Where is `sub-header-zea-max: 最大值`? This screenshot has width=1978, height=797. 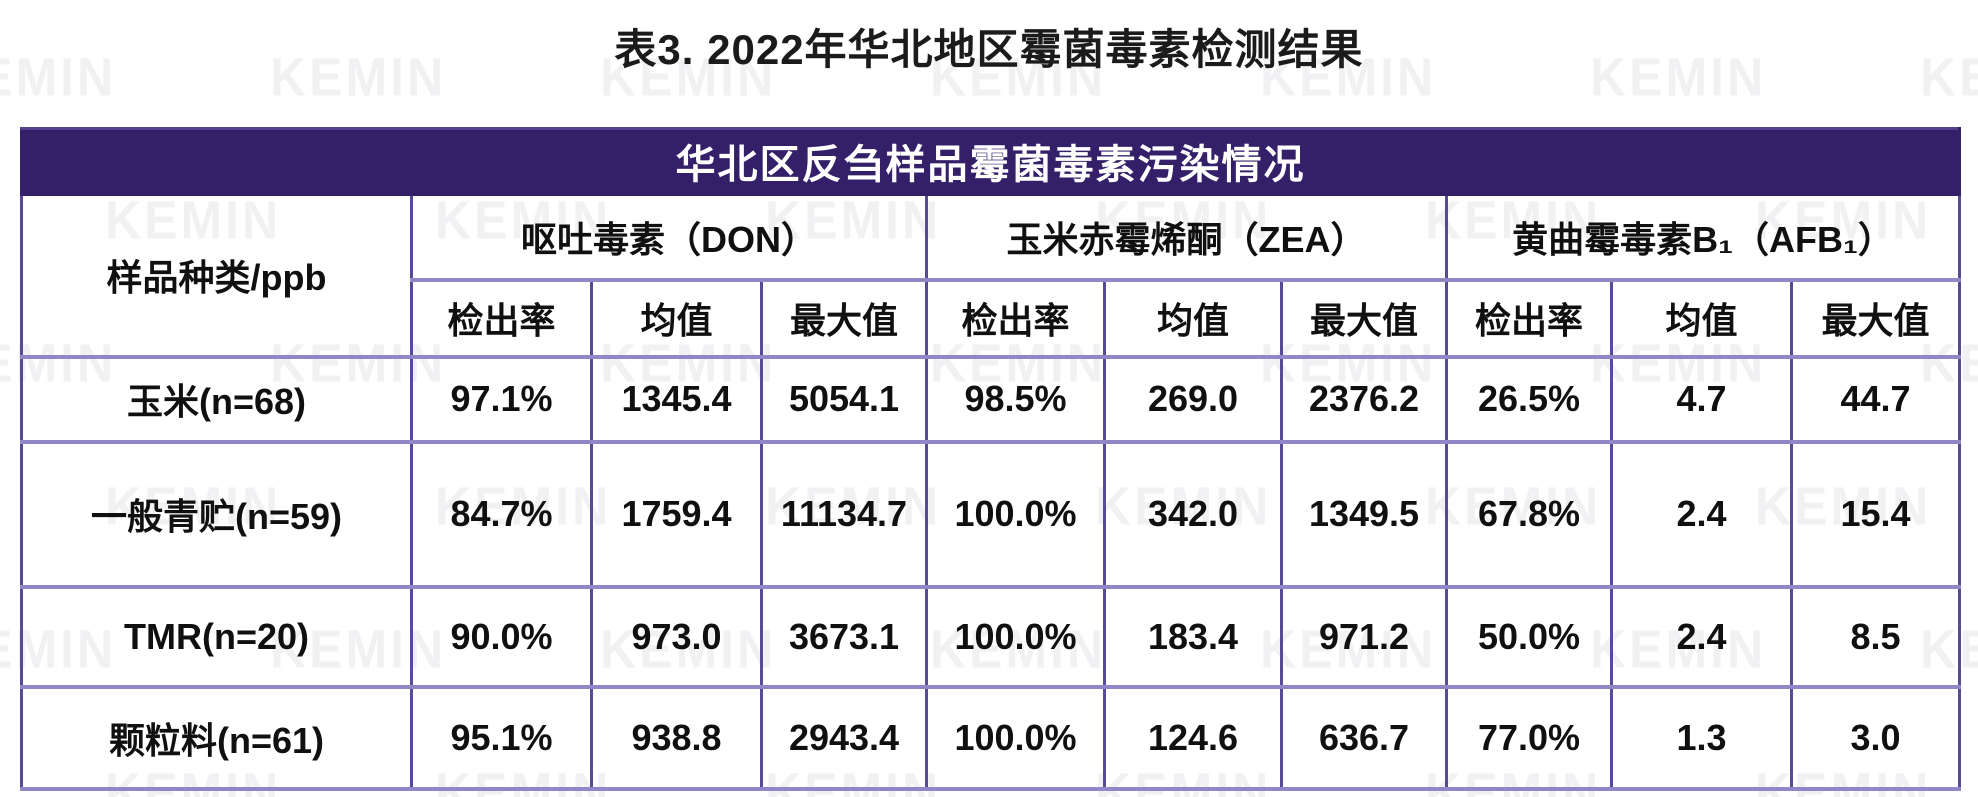
sub-header-zea-max: 最大值 is located at coordinates (1364, 318).